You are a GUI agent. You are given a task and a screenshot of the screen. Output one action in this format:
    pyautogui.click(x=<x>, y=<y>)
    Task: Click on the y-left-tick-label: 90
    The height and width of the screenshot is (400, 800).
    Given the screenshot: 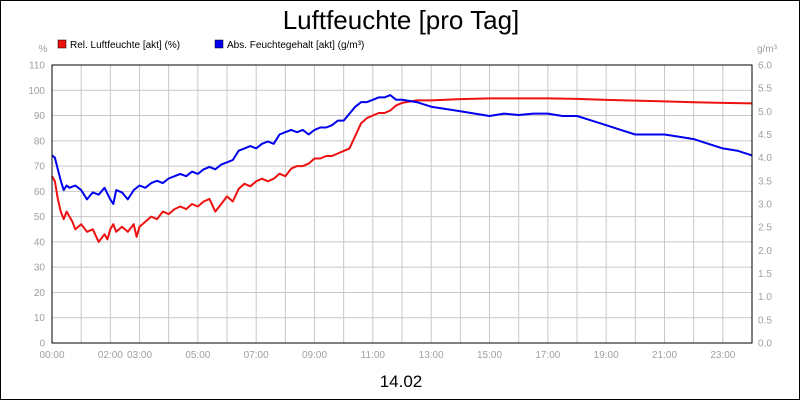 What is the action you would take?
    pyautogui.click(x=40, y=116)
    